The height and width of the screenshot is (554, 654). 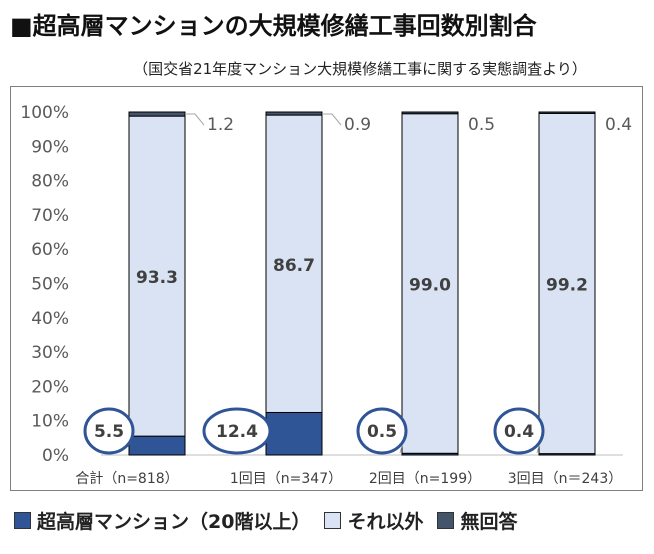 I want to click on data-label-super-highrise: 0.5, so click(x=382, y=432).